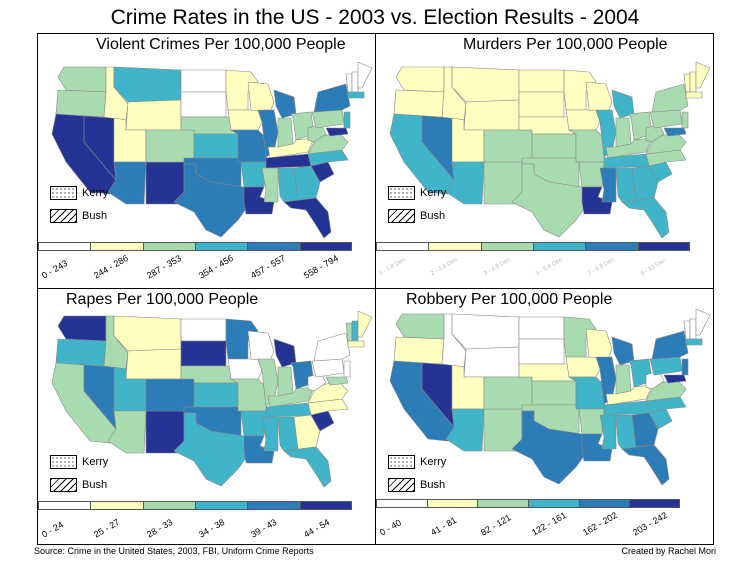  What do you see at coordinates (549, 523) in the screenshot?
I see `legend-tick-label: 122 - 161` at bounding box center [549, 523].